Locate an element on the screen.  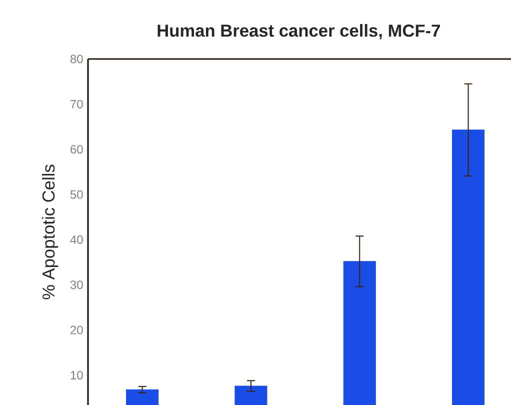
y-tick-label: 60 is located at coordinates (76, 149).